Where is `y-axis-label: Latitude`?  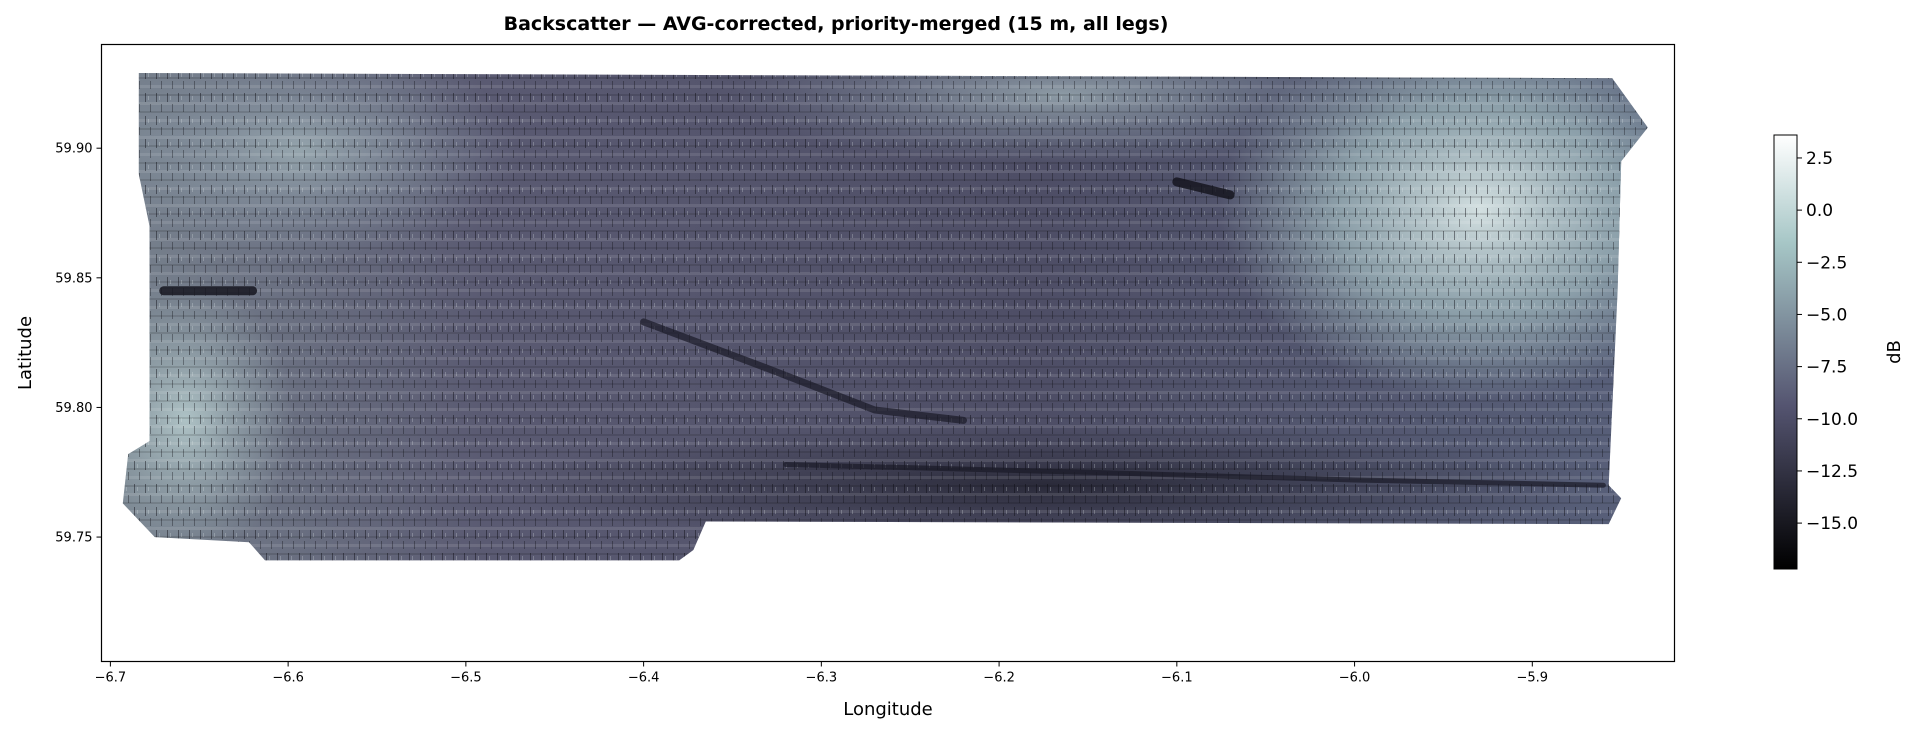 y-axis-label: Latitude is located at coordinates (25, 353).